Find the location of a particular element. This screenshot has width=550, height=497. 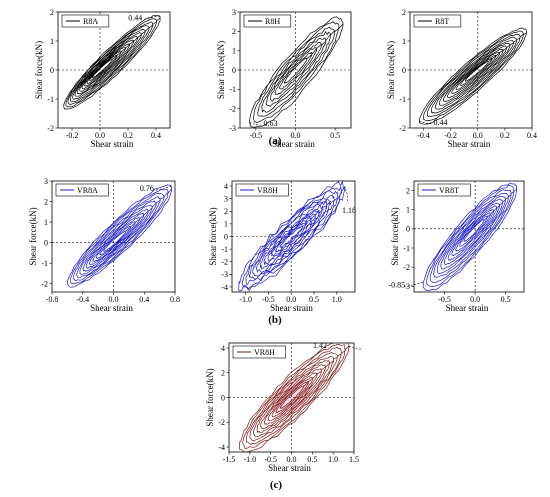

series-line-vr8t is located at coordinates (470, 236).